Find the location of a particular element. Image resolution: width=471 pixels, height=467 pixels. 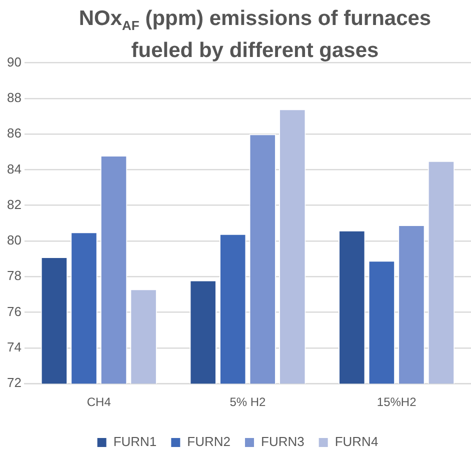

legend-label: FURN4 is located at coordinates (356, 442).